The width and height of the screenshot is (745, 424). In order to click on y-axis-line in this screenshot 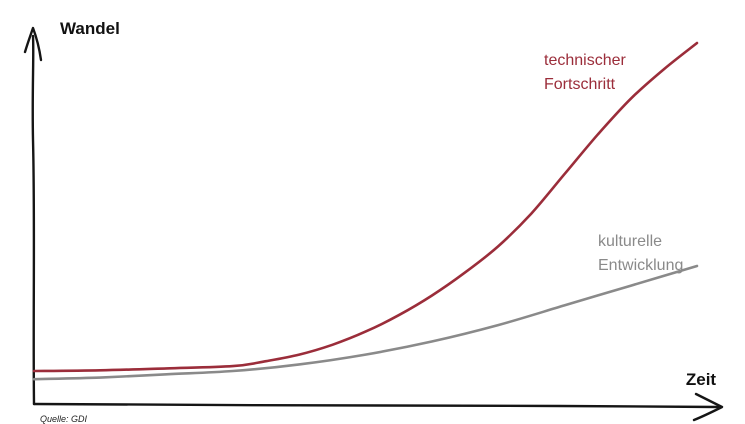, I will do `click(33, 220)`.